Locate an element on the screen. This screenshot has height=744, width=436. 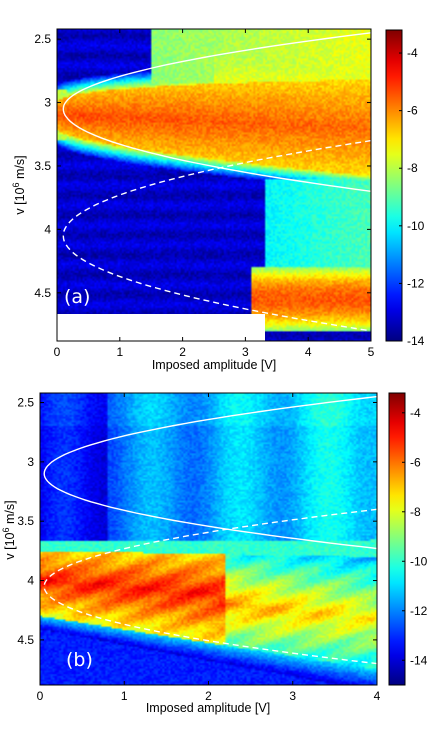
panel-b-y-axis-label: v [106 m/s] is located at coordinates (9, 529).